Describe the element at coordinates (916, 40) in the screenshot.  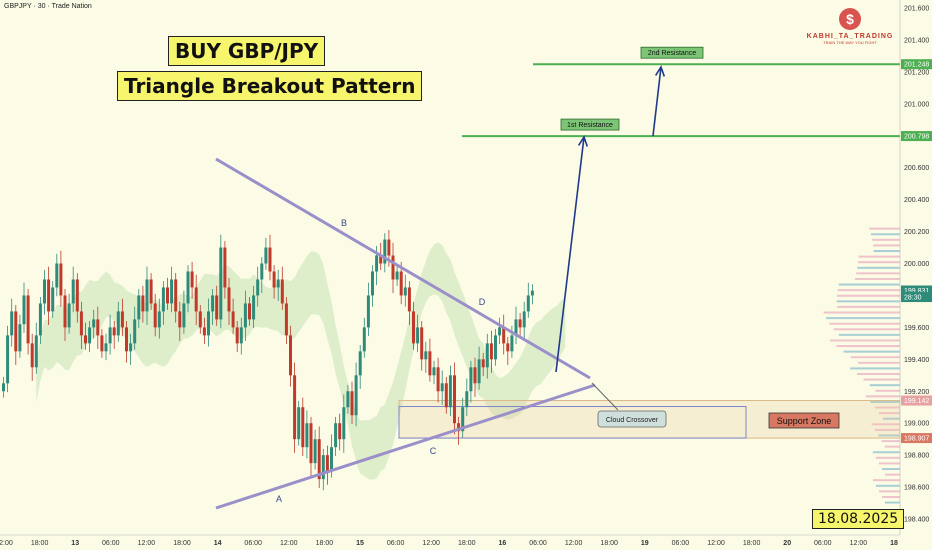
I see `y-tick-label: 201.400` at that location.